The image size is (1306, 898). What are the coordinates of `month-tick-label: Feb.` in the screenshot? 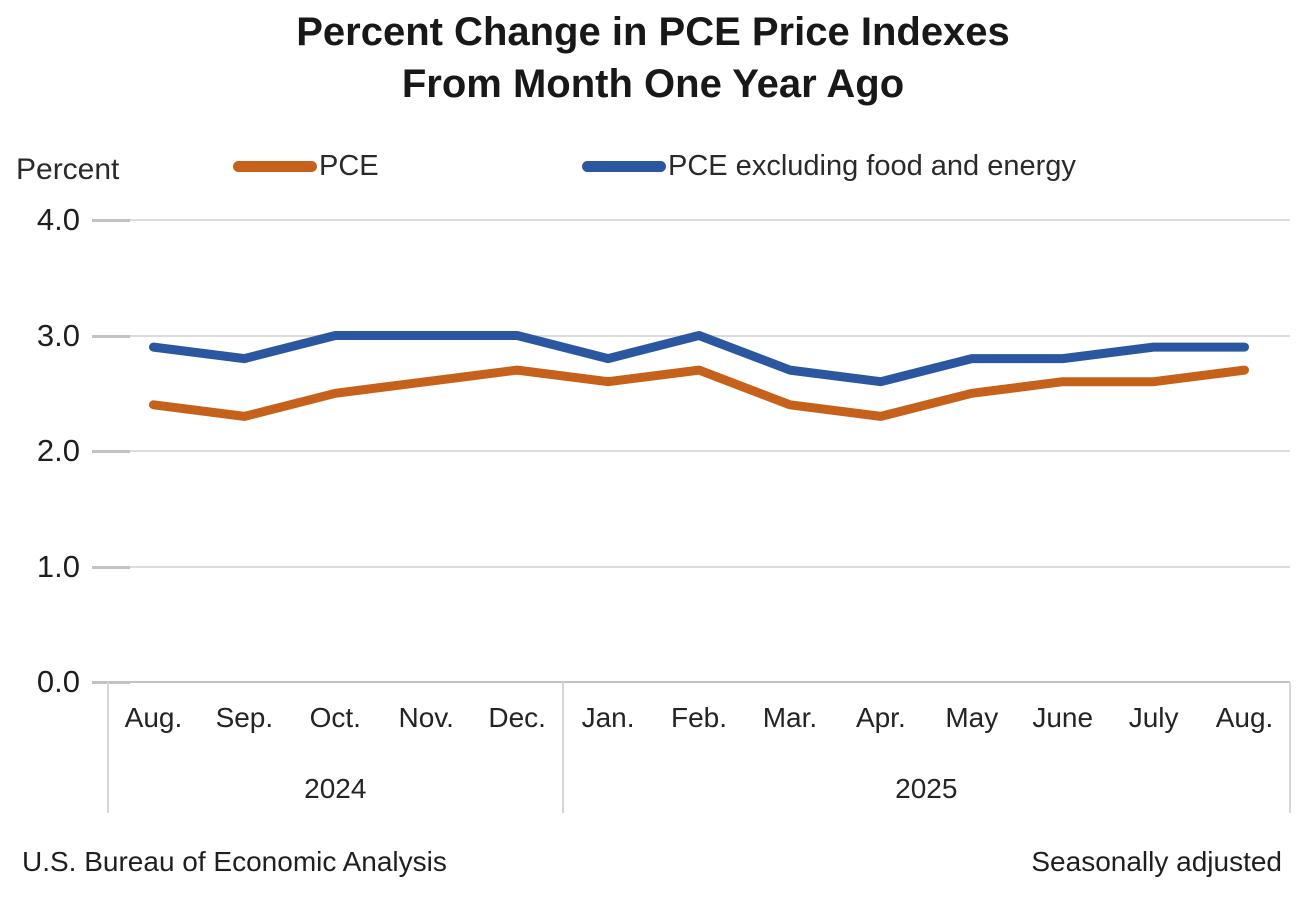 It's located at (699, 717).